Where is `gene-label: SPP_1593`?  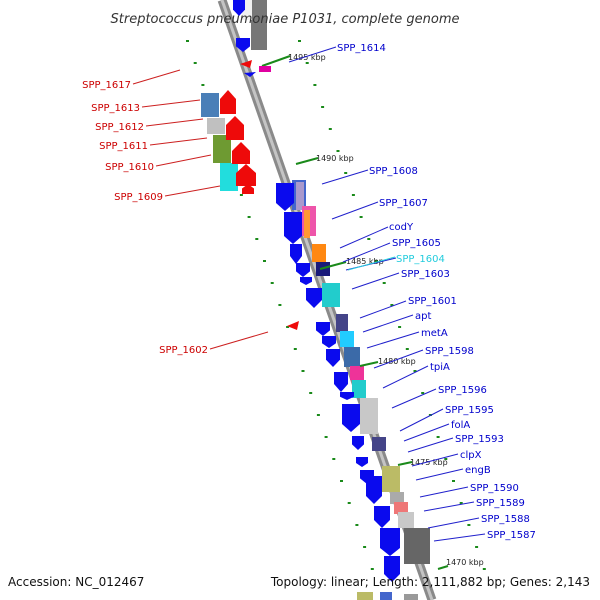
gene-label: SPP_1593 is located at coordinates (479, 439).